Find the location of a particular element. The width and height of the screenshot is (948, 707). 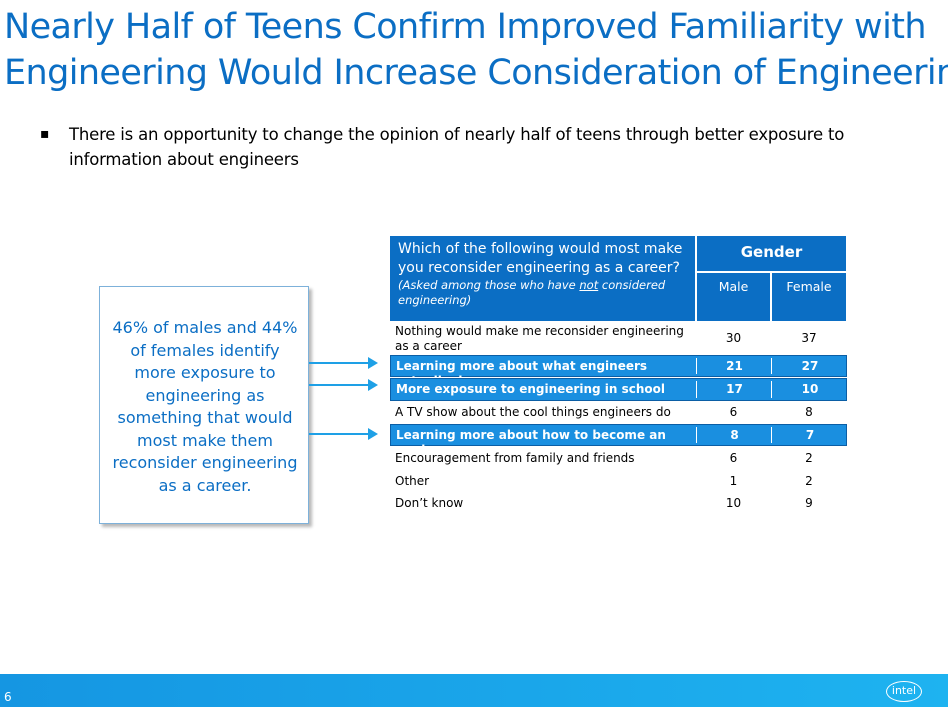

page-number: 6 is located at coordinates (8, 697).